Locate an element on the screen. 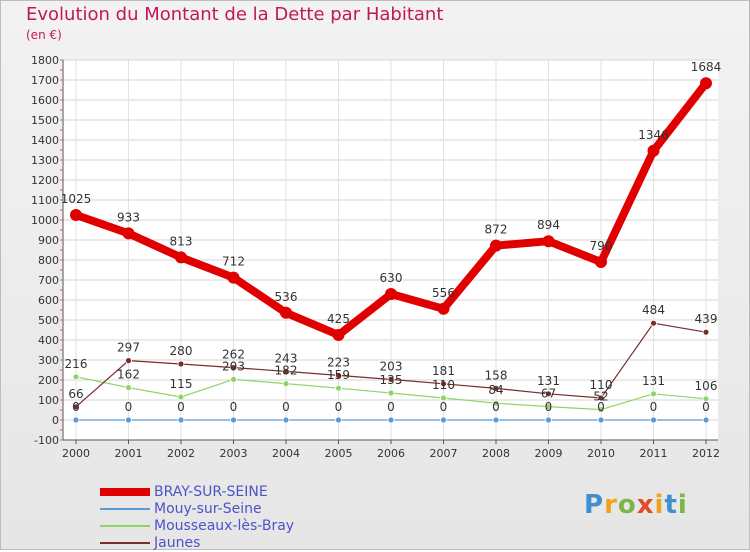 Image resolution: width=750 pixels, height=552 pixels. data-label: 439 is located at coordinates (706, 319).